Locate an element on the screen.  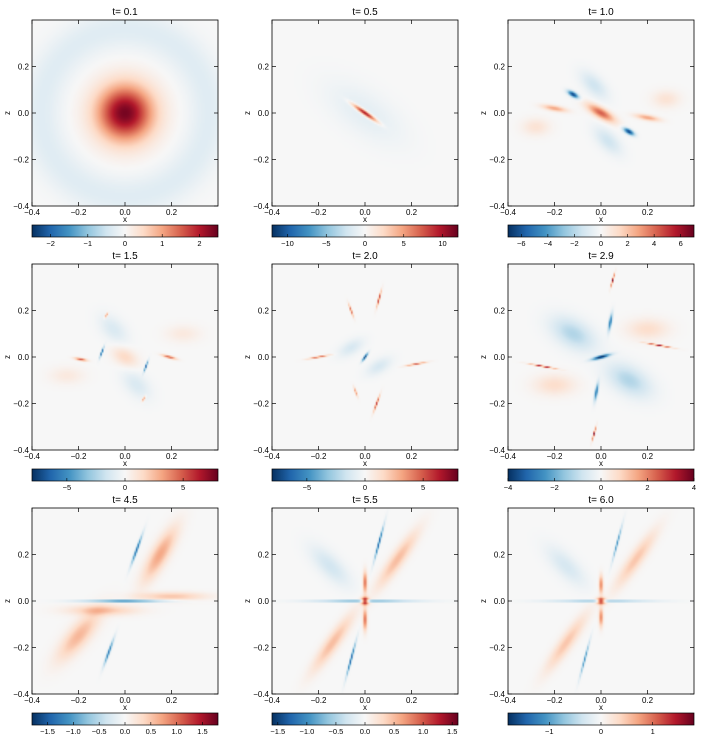
panel-9: t= 6.0 −0.4 −0.2 0.0 0.2 −0.4 −0.2 0.0 0.2 x z −1 0 1 is located at coordinates (587, 615).